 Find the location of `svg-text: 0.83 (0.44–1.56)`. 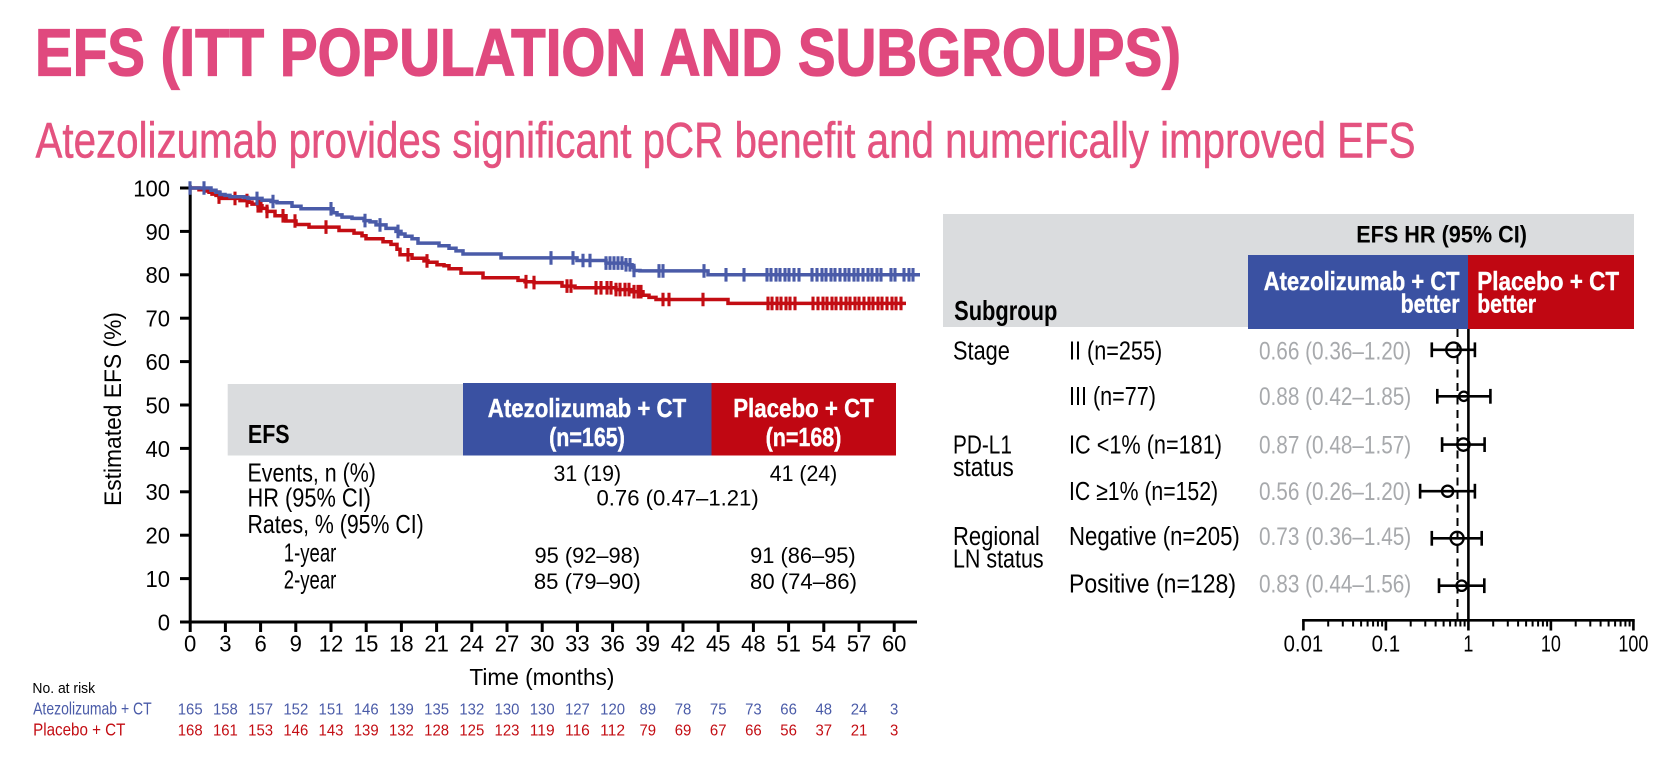

svg-text: 0.83 (0.44–1.56) is located at coordinates (1335, 584).